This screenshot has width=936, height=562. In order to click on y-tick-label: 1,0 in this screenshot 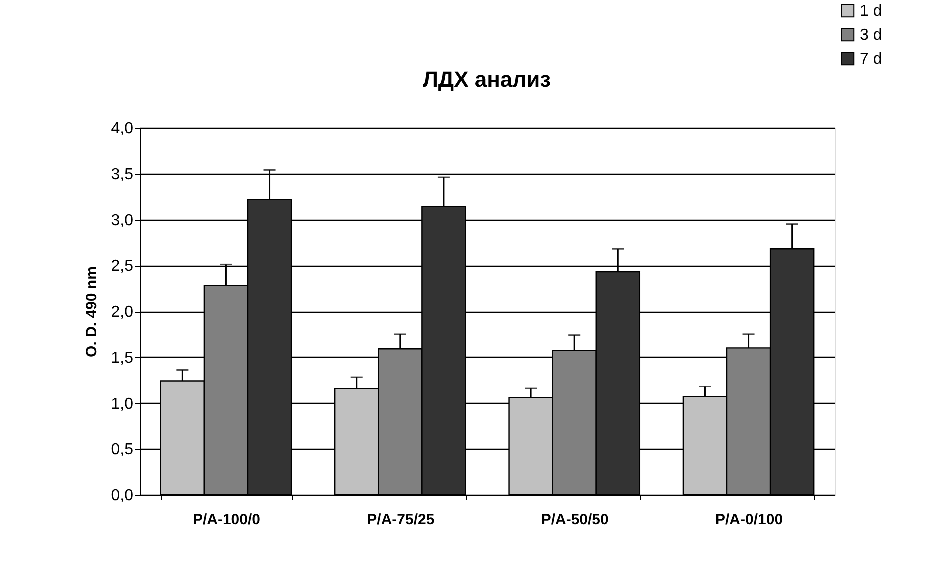, I will do `click(122, 404)`.